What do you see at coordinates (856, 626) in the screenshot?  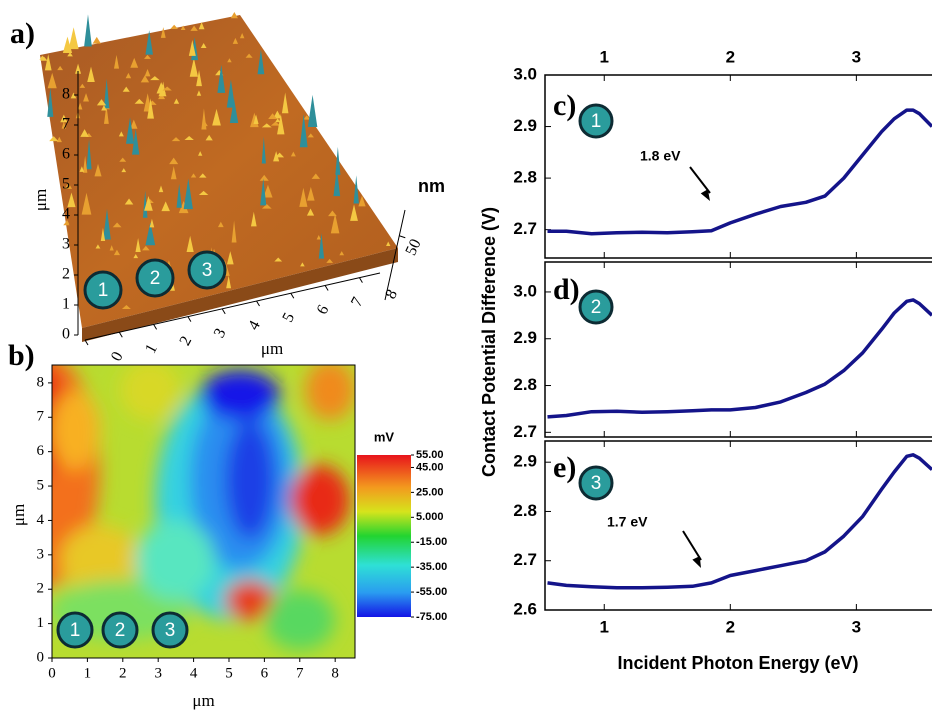 I see `x-tick-label: 3` at bounding box center [856, 626].